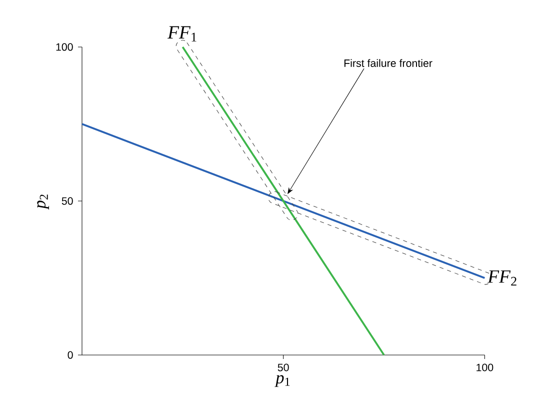  Describe the element at coordinates (388, 63) in the screenshot. I see `annotation: First failure frontier` at that location.